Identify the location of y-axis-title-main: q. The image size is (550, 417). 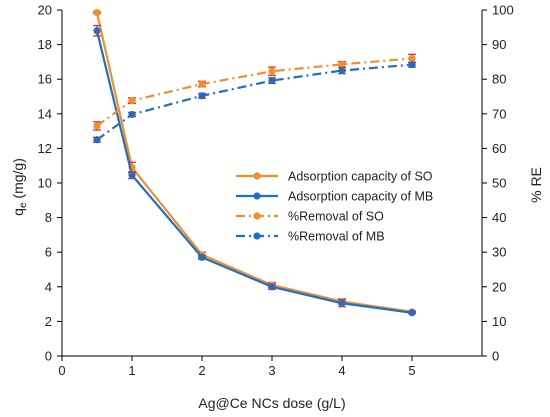
(18, 212).